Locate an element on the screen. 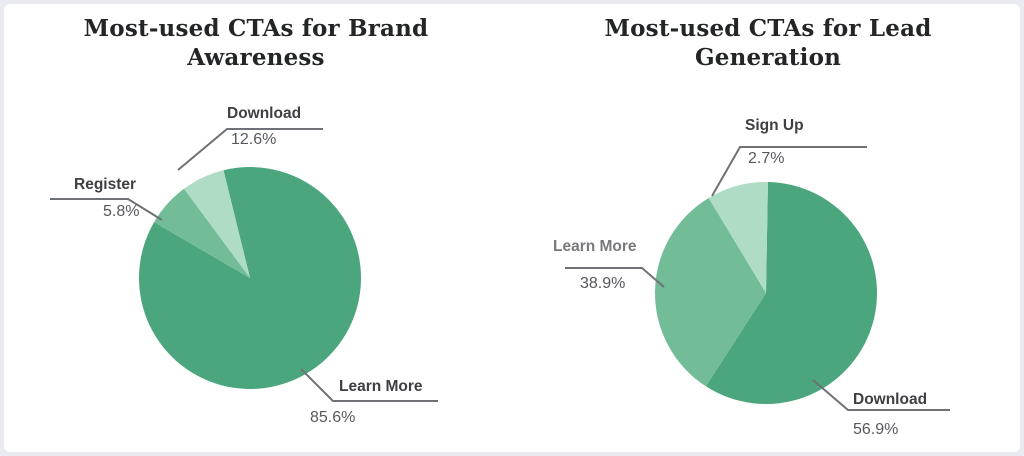 The height and width of the screenshot is (456, 1024). callout-value-download: 56.9% is located at coordinates (876, 429).